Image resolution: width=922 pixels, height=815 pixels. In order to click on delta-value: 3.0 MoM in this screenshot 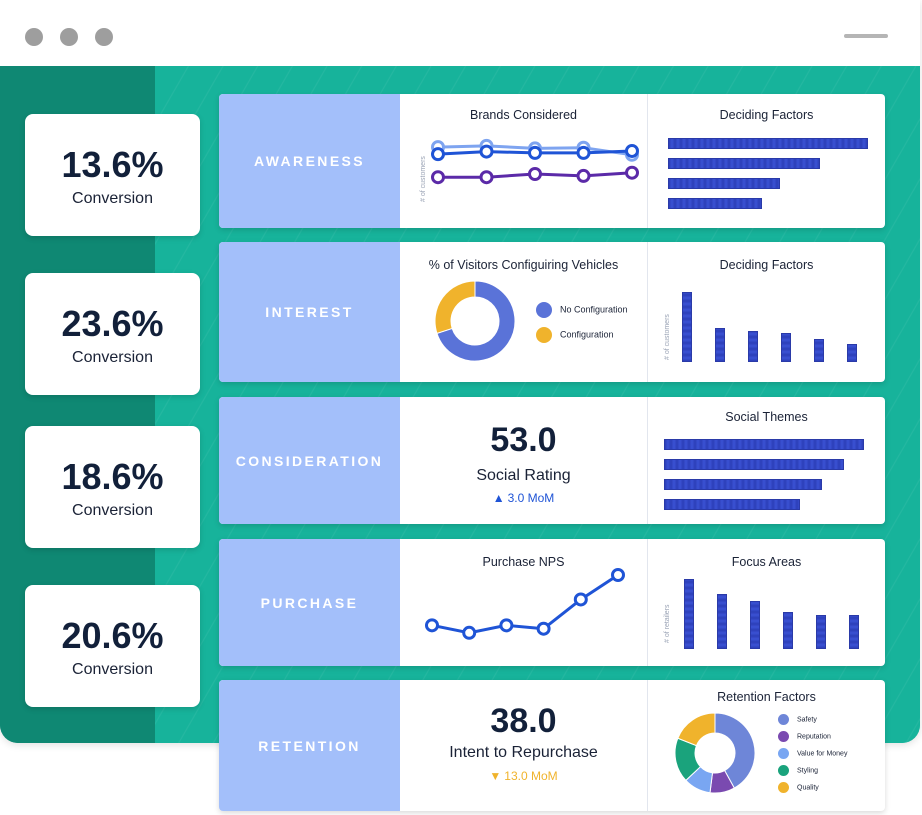, I will do `click(531, 498)`.